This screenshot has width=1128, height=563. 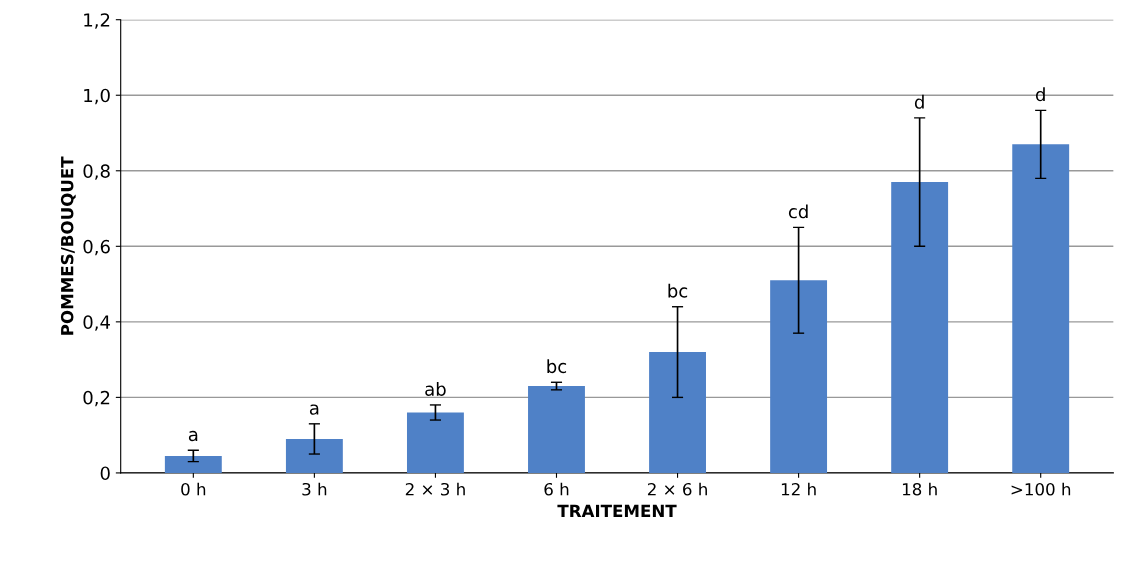 What do you see at coordinates (105, 473) in the screenshot?
I see `y-tick-label: 0` at bounding box center [105, 473].